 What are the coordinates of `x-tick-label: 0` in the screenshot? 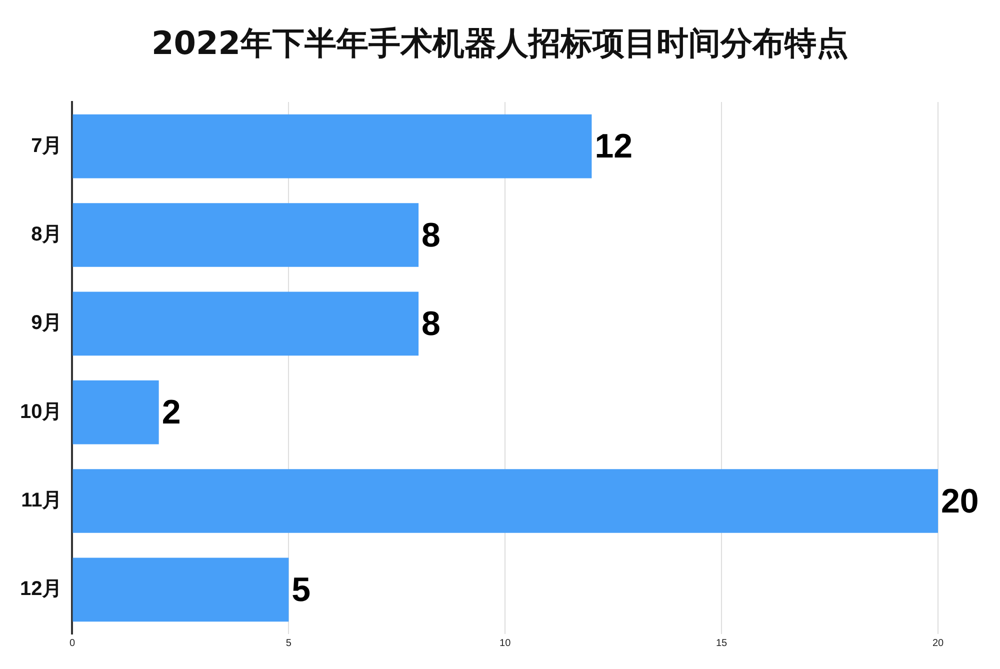 It's located at (72, 643).